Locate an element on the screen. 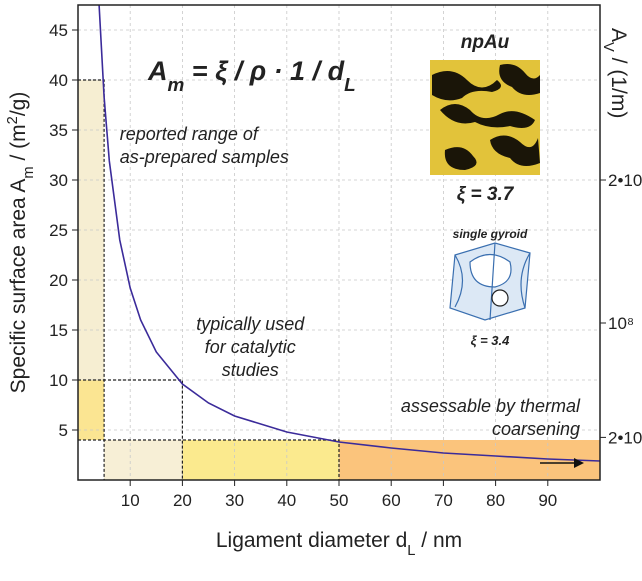 The image size is (642, 581). text-part: Ligament diameter d is located at coordinates (311, 540).